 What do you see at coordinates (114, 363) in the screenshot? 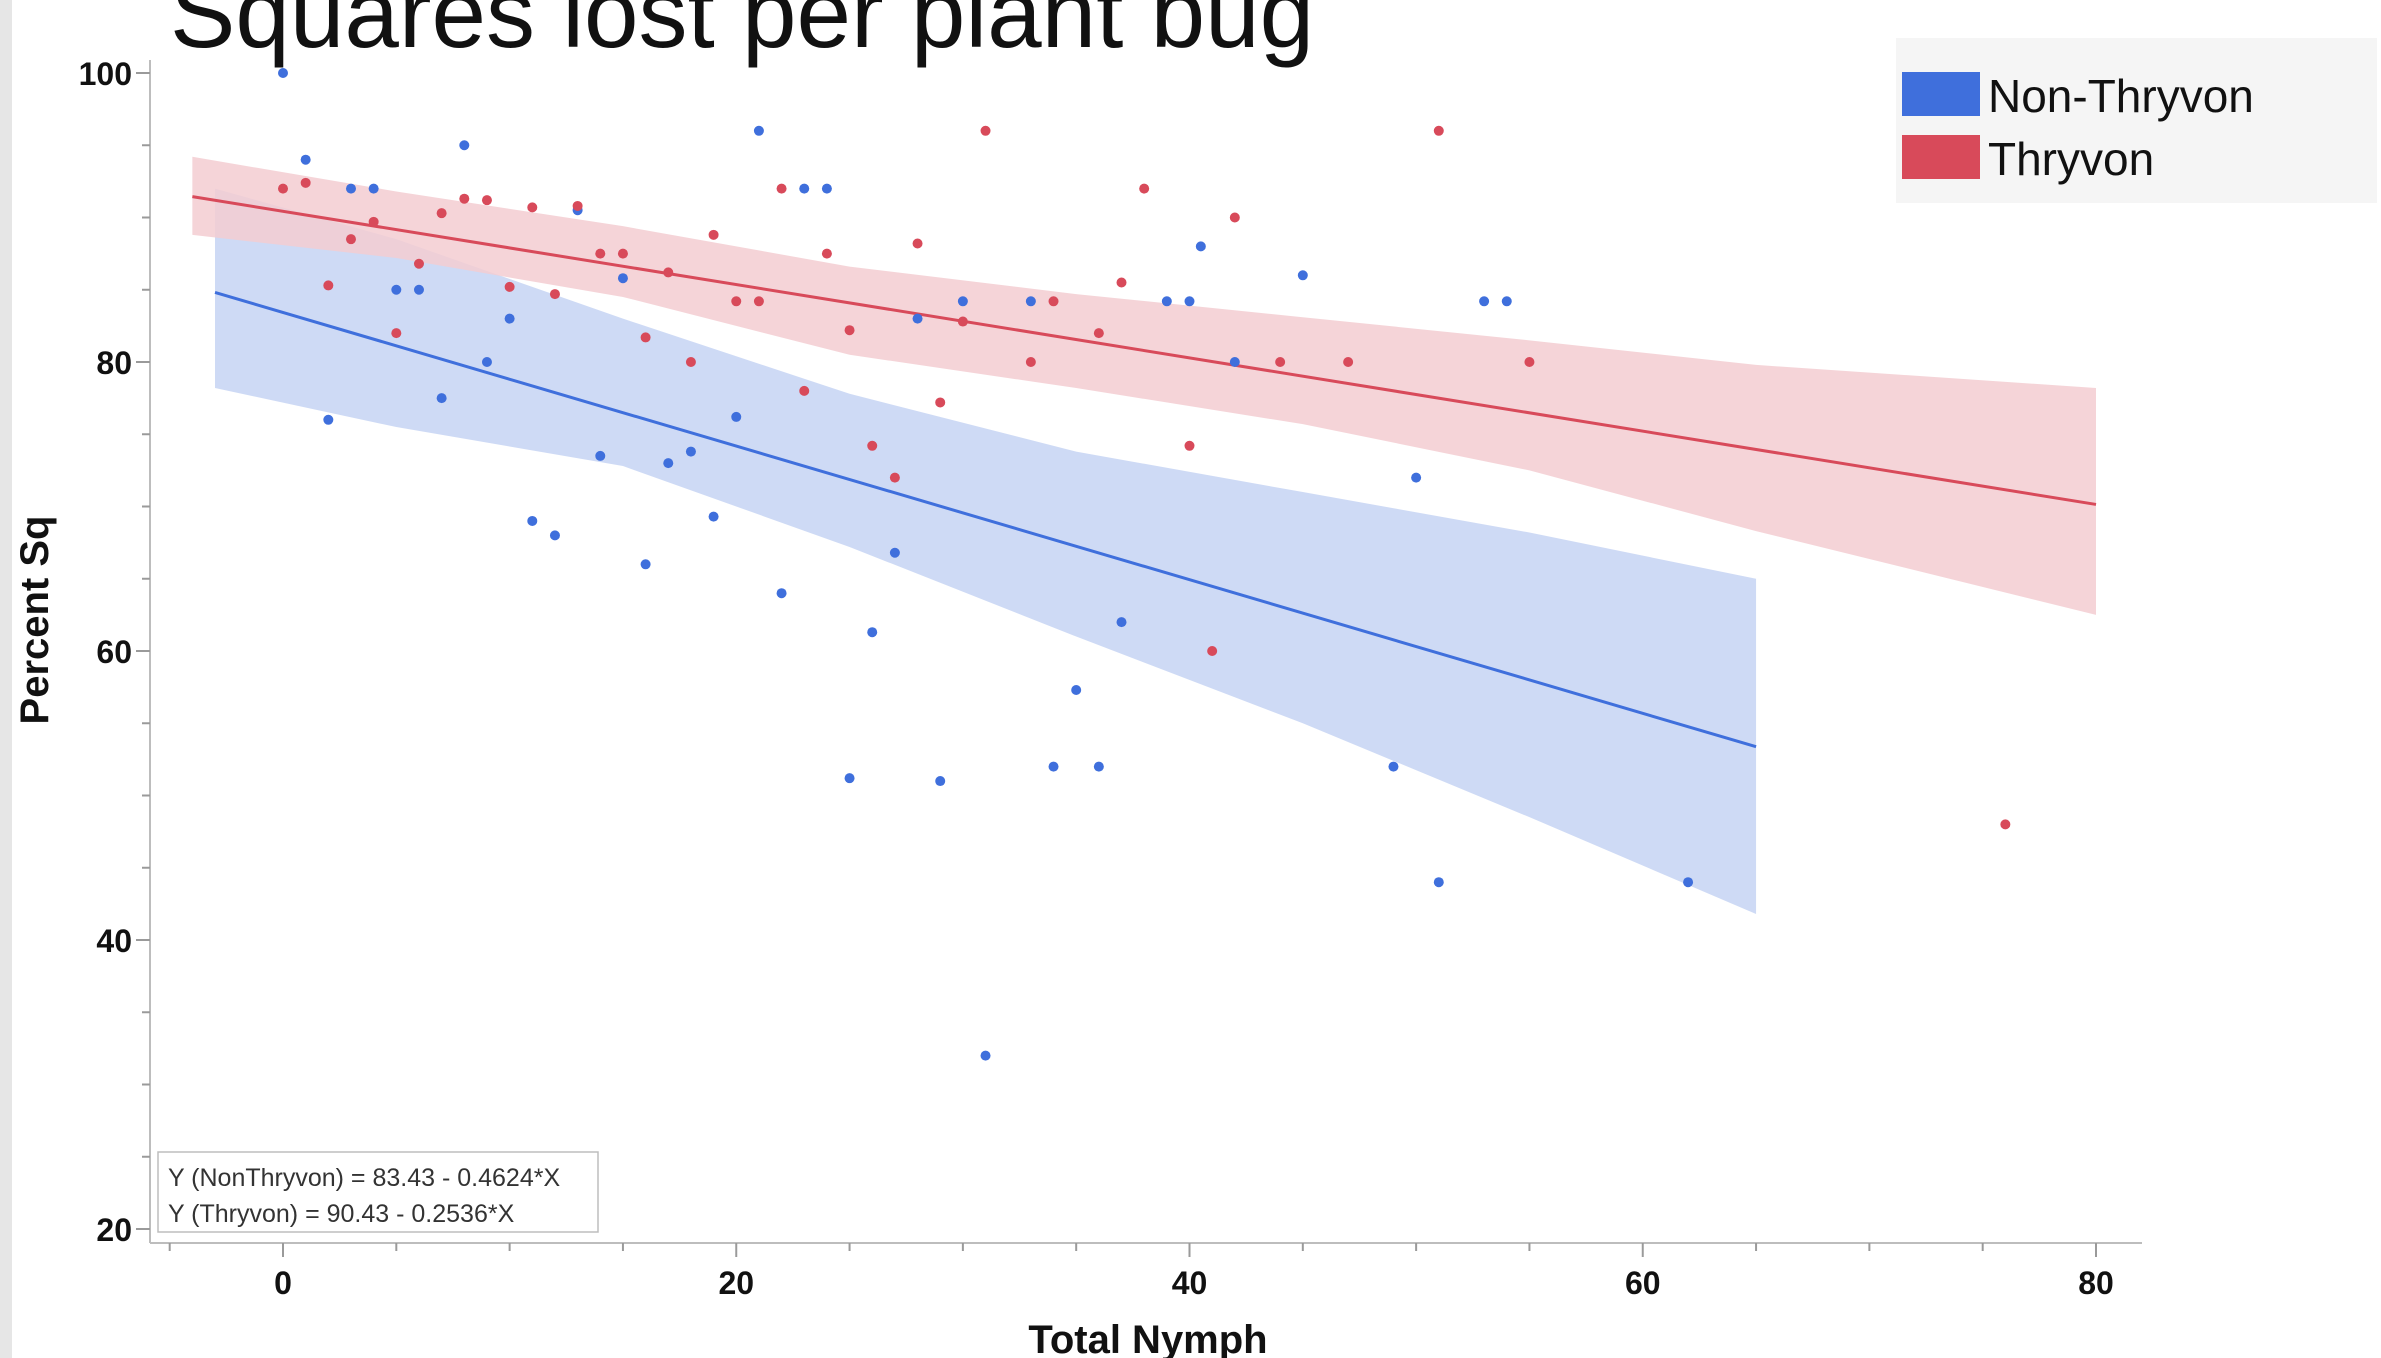
I see `y-tick-label: 80` at bounding box center [114, 363].